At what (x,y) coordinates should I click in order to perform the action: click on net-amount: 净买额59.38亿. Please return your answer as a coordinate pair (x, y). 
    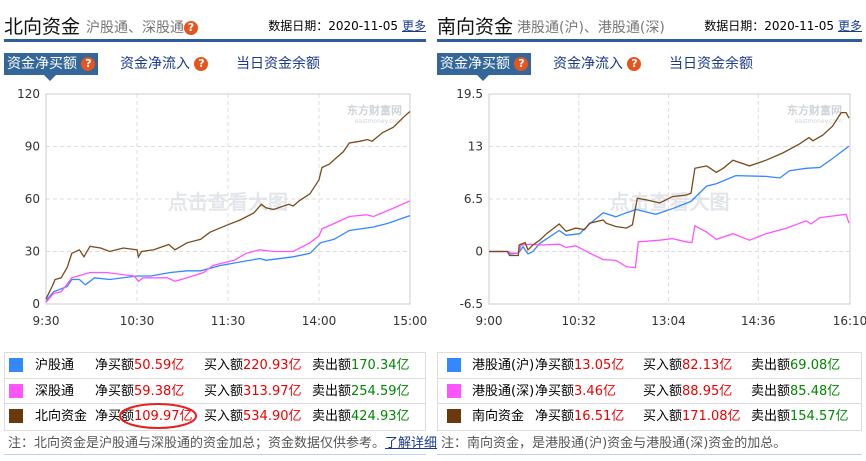
    Looking at the image, I should click on (139, 391).